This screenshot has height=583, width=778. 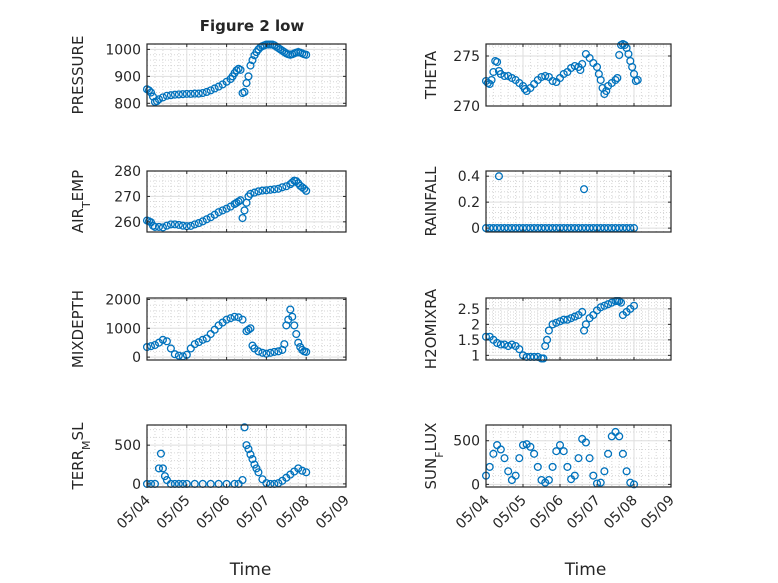 What do you see at coordinates (81, 456) in the screenshot?
I see `terr_msl-ylabel: TERRMSL` at bounding box center [81, 456].